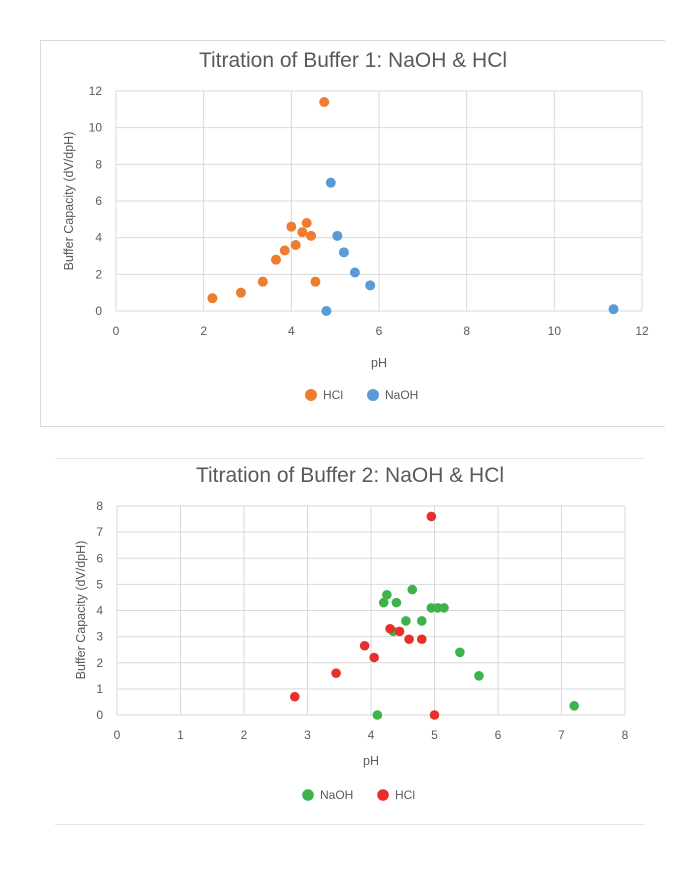  Describe the element at coordinates (98, 274) in the screenshot. I see `chart-1-y-tick-label: 2` at that location.